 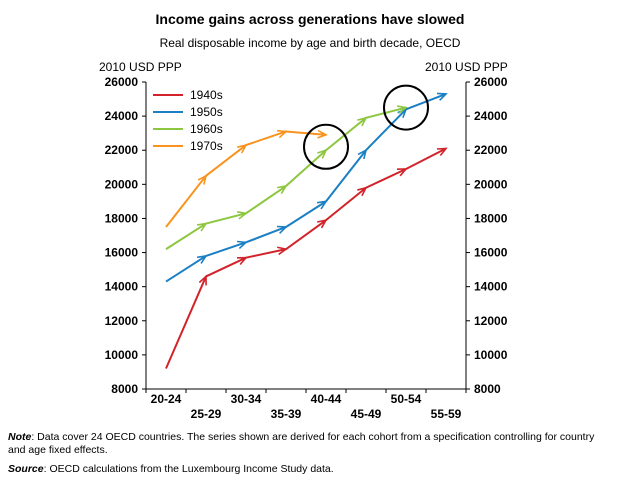 What do you see at coordinates (122, 321) in the screenshot?
I see `y-tick-label-left: 12000` at bounding box center [122, 321].